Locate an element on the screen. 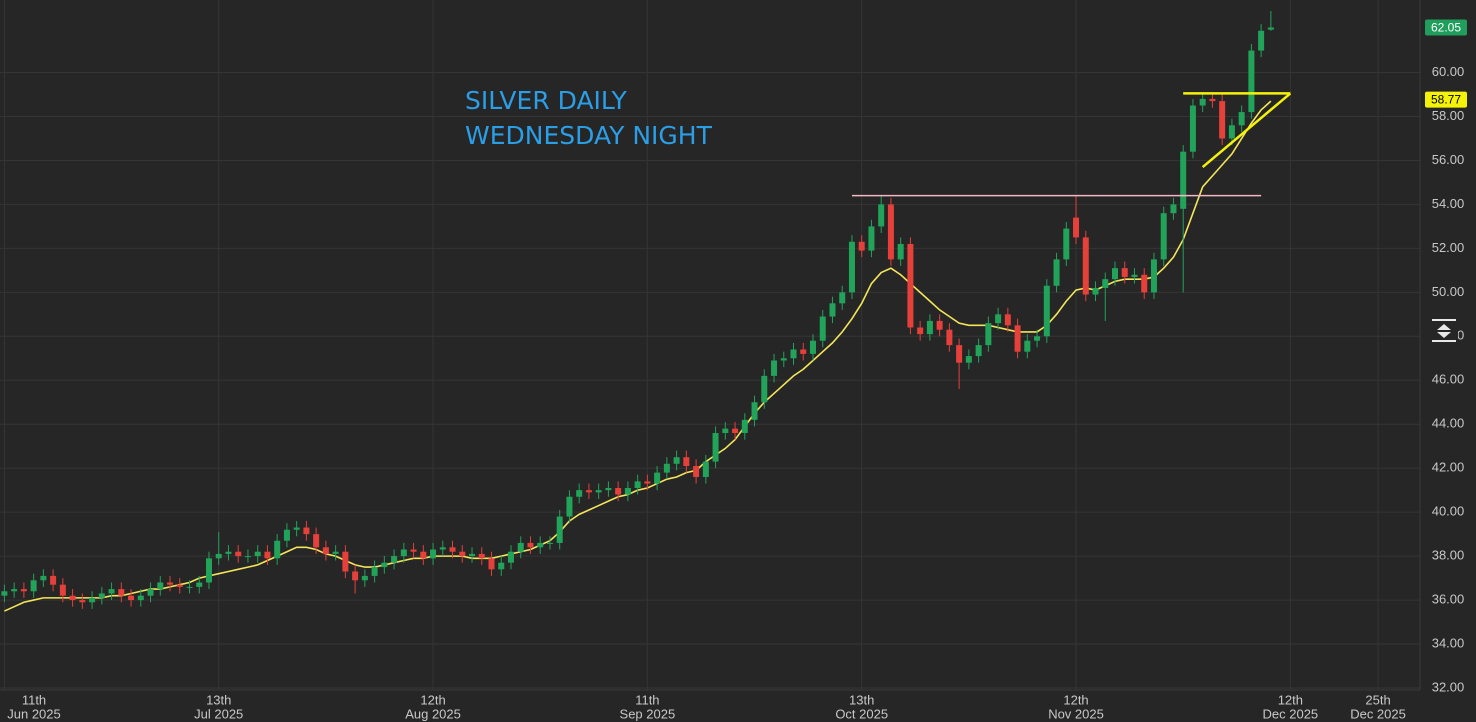 The image size is (1476, 722). x-tick-label: 11th is located at coordinates (647, 699).